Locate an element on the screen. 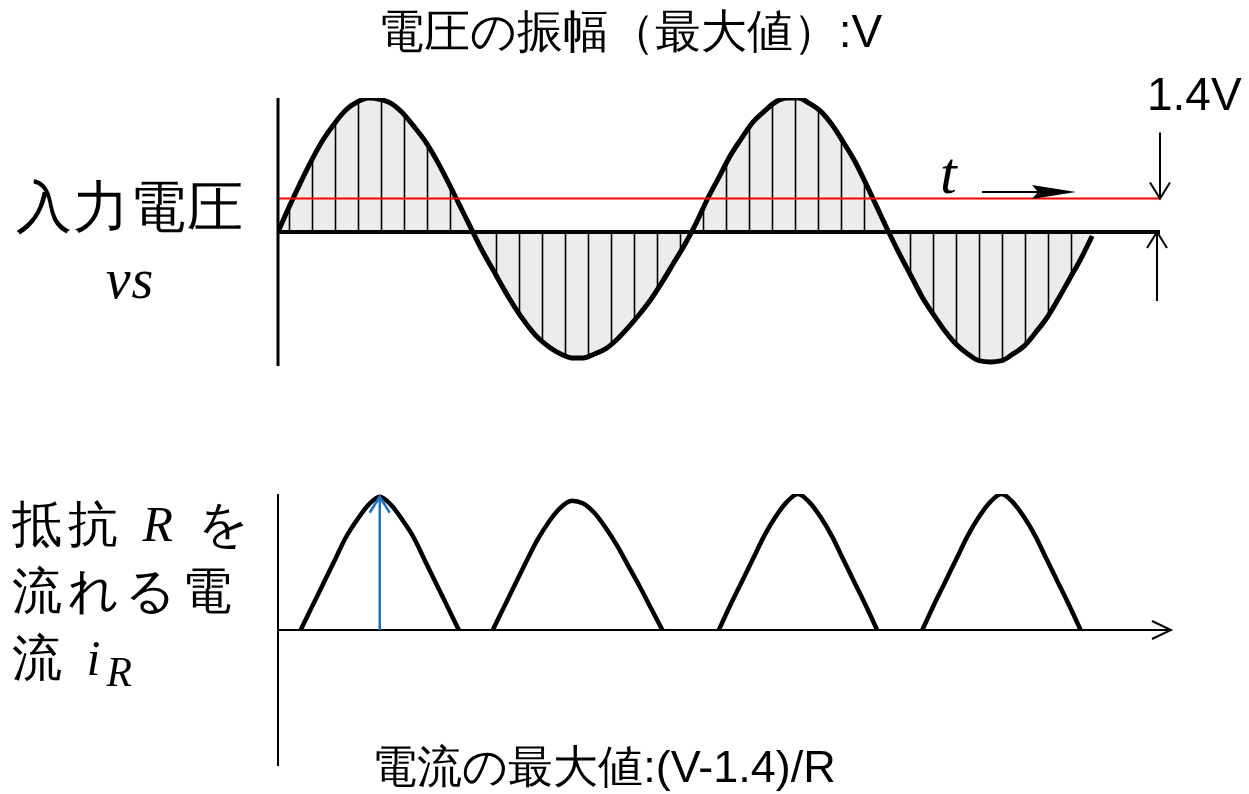 Image resolution: width=1249 pixels, height=794 pixels. text: 電流の最大値:(V-1.4)/R is located at coordinates (604, 766).